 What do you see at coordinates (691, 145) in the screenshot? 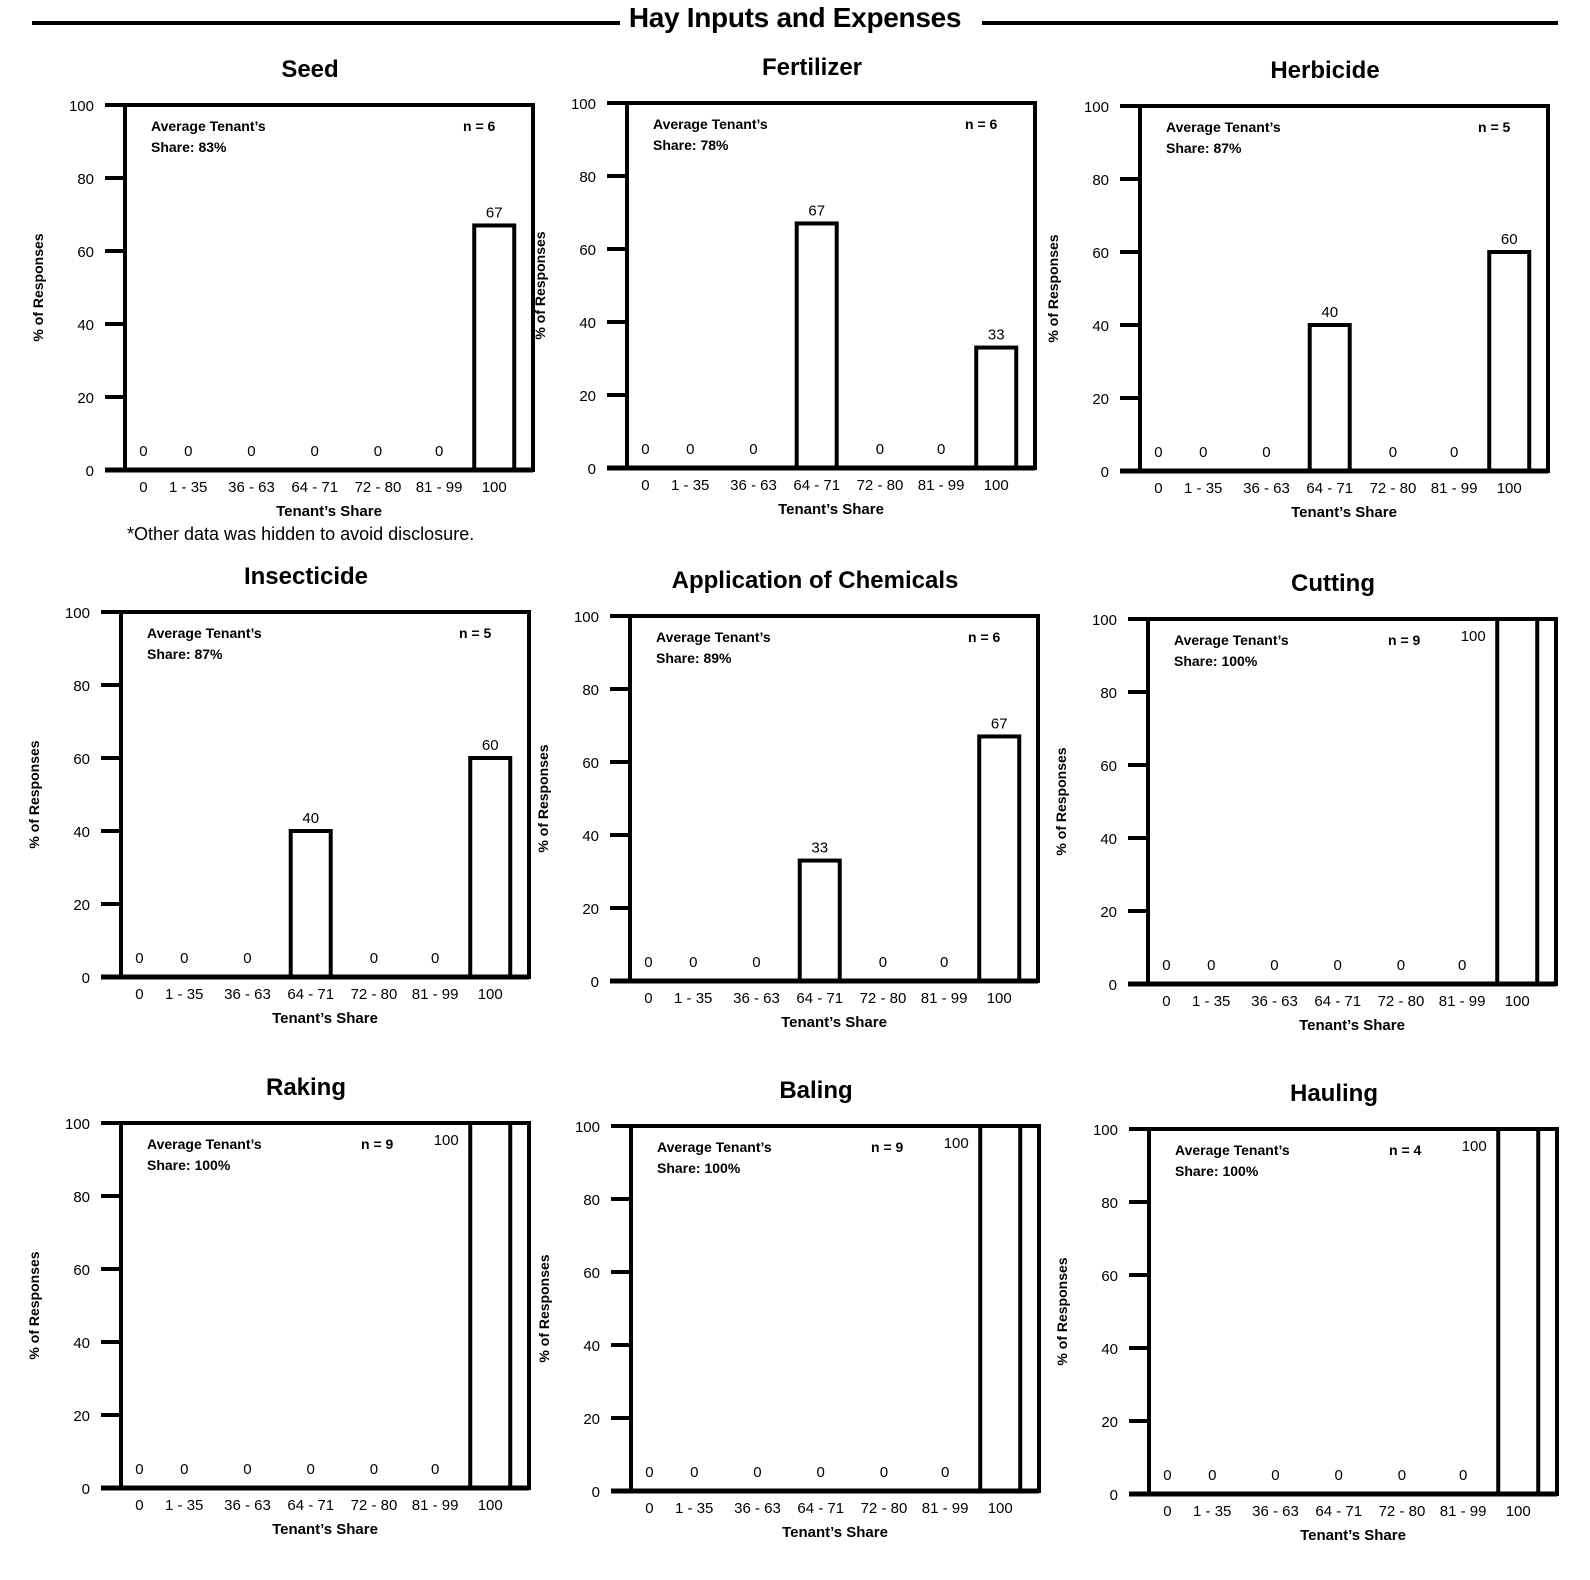
I see `average-share-value: Share: 78%` at bounding box center [691, 145].